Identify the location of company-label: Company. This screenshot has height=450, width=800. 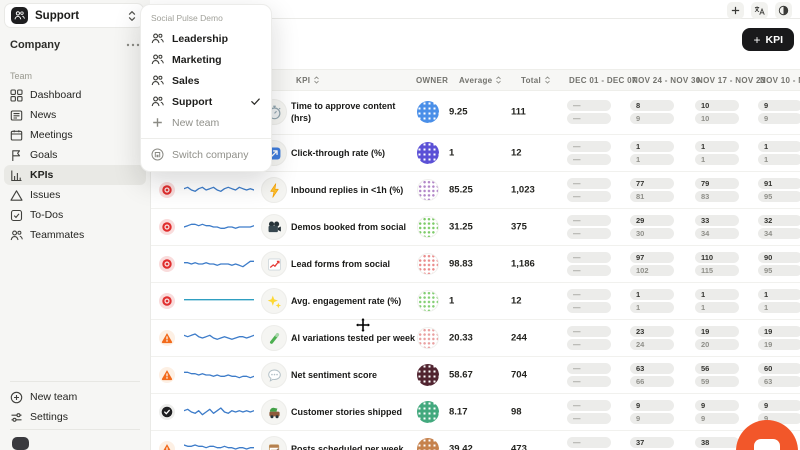
(35, 45).